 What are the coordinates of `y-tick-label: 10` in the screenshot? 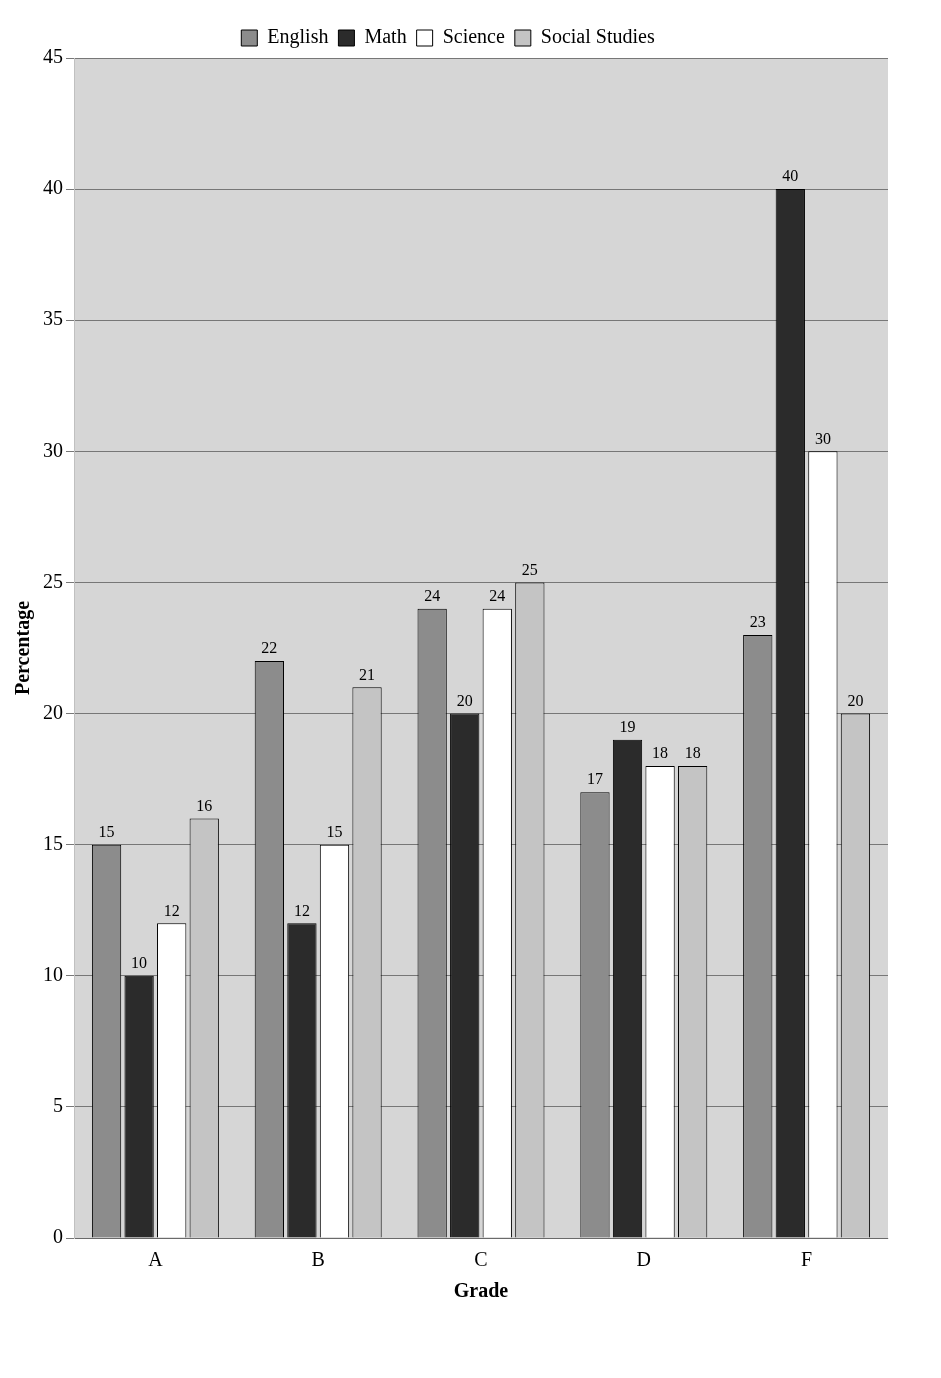 It's located at (53, 974).